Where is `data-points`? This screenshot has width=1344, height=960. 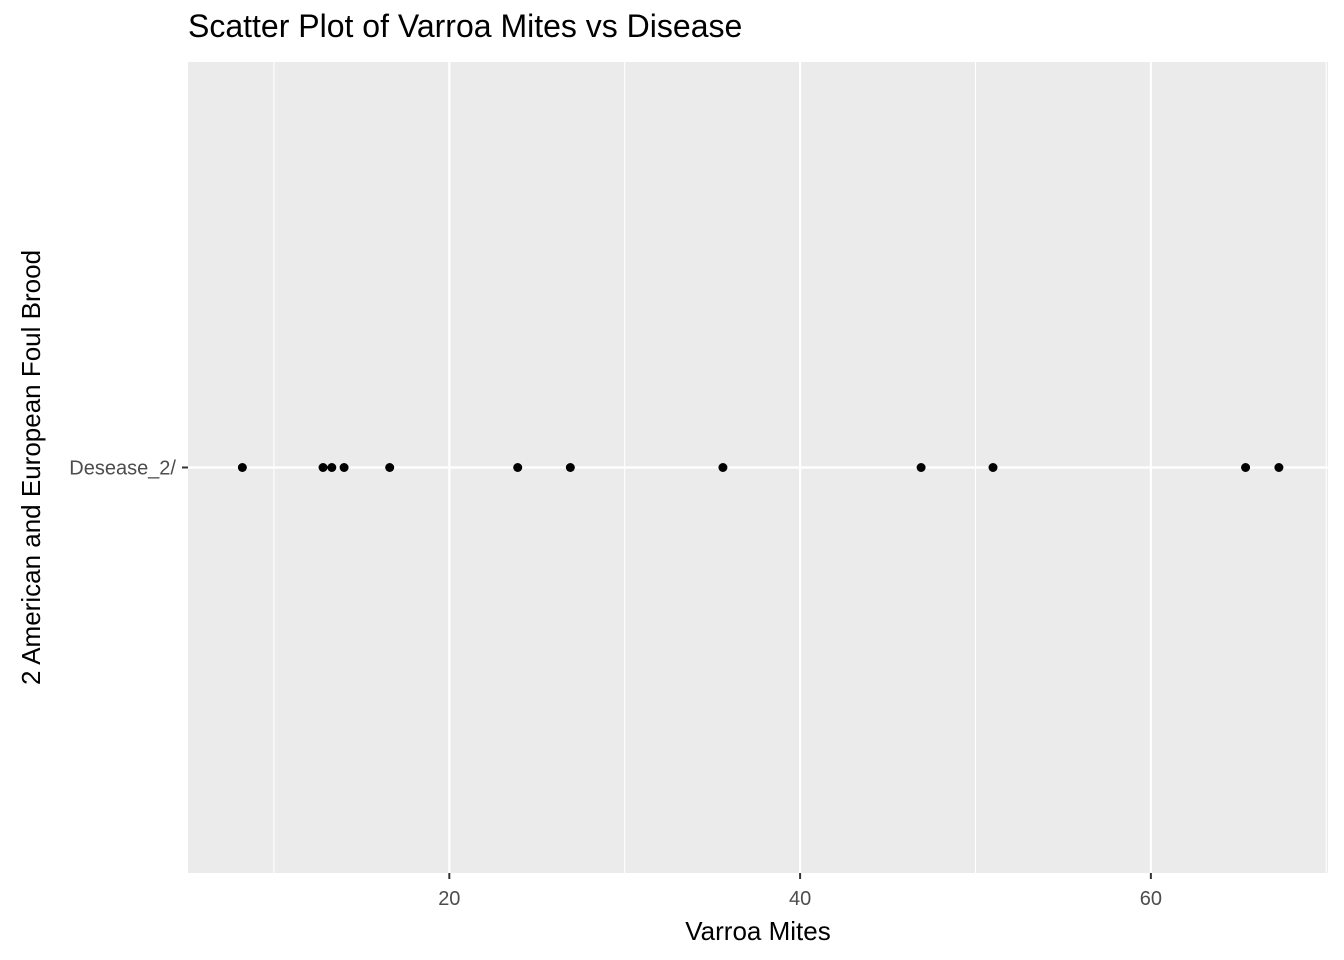 data-points is located at coordinates (760, 467).